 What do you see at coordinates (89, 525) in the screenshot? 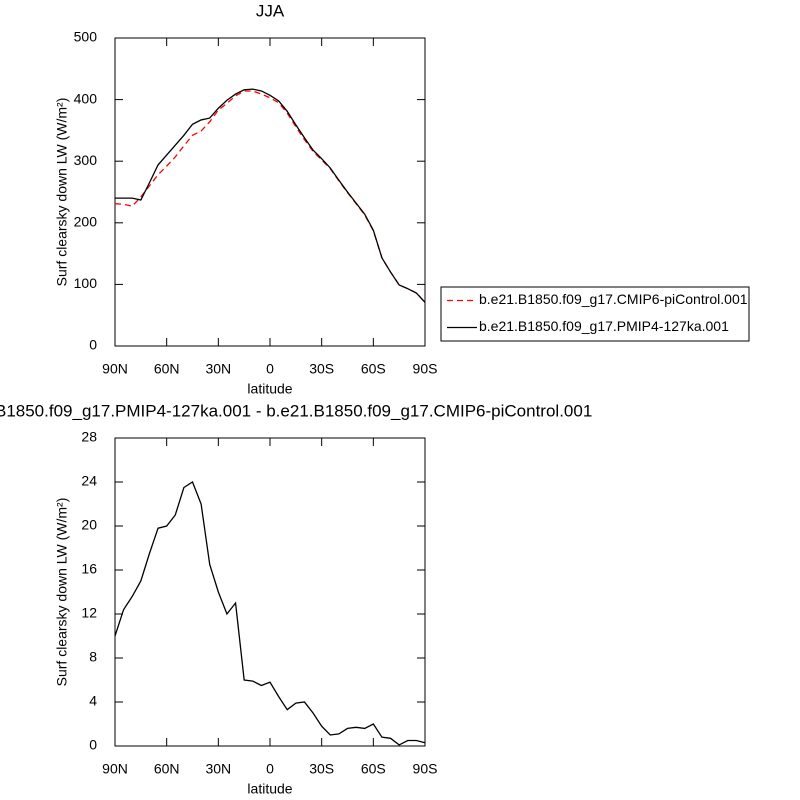
I see `y-tick-label: 20` at bounding box center [89, 525].